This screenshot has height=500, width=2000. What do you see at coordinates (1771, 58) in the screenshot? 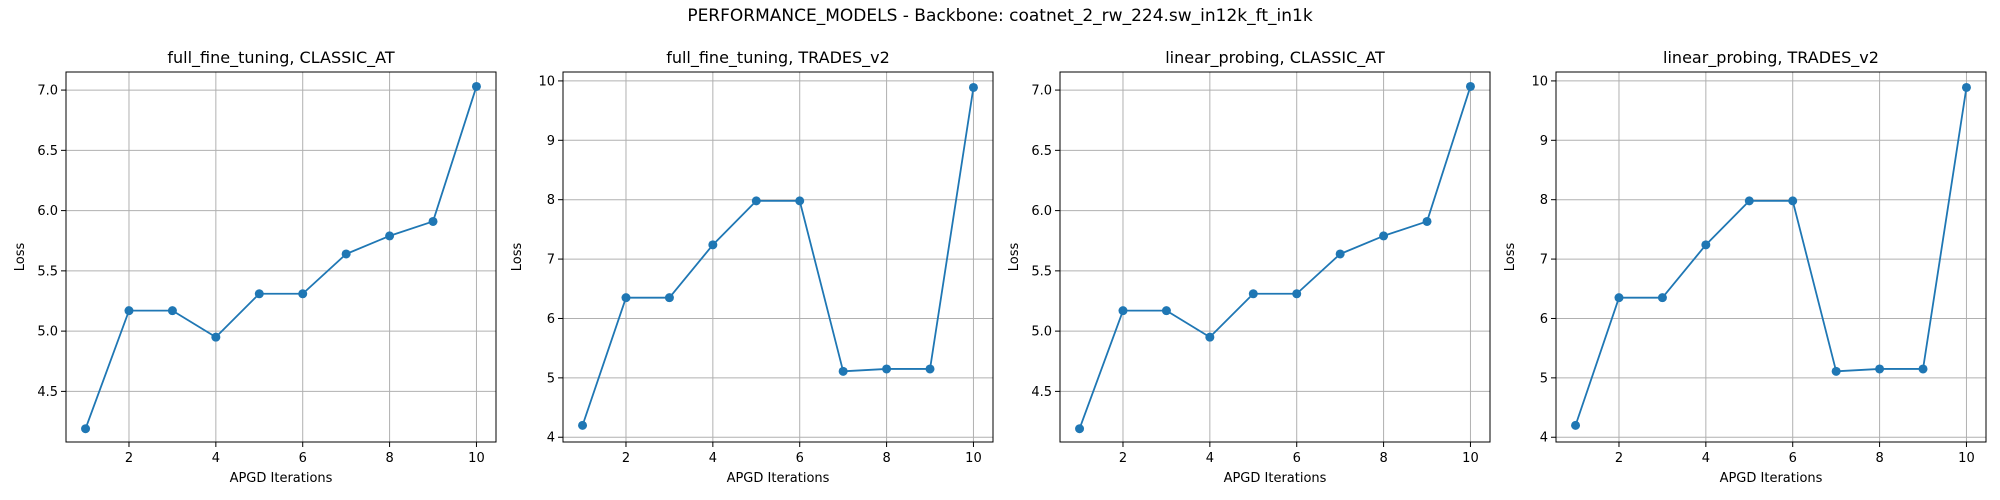
I see `subplot-title: linear_probing, TRADES_v2` at bounding box center [1771, 58].